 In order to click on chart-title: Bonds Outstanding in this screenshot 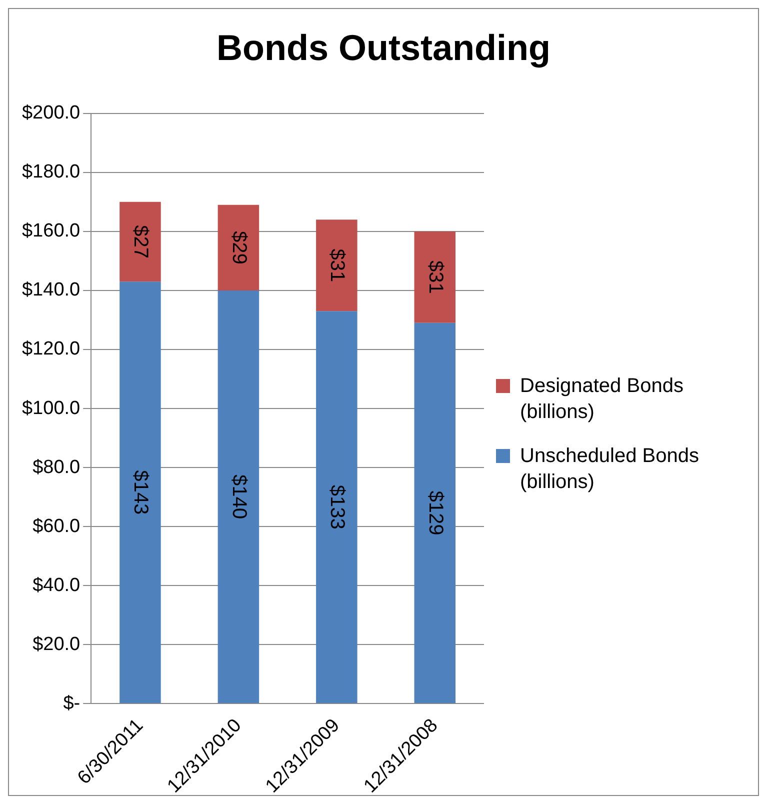, I will do `click(384, 48)`.